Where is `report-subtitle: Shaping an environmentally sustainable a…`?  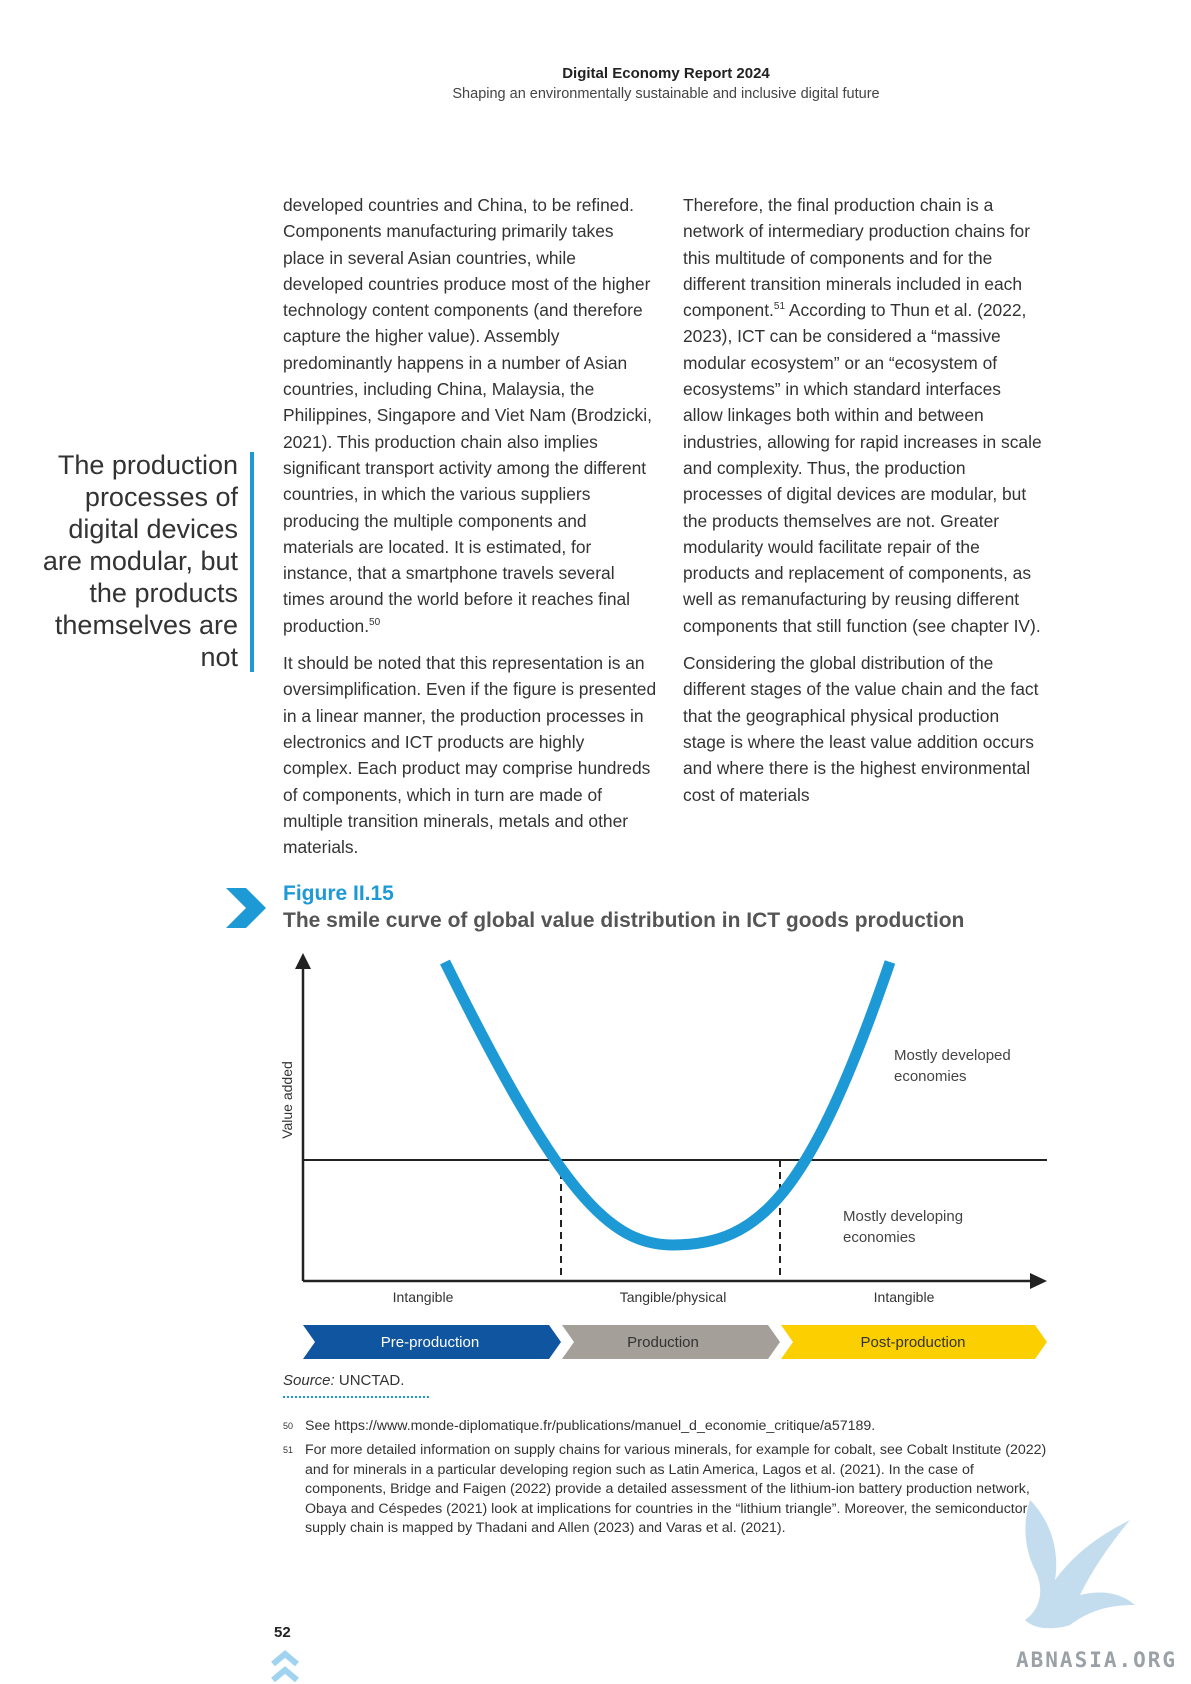 report-subtitle: Shaping an environmentally sustainable a… is located at coordinates (666, 94).